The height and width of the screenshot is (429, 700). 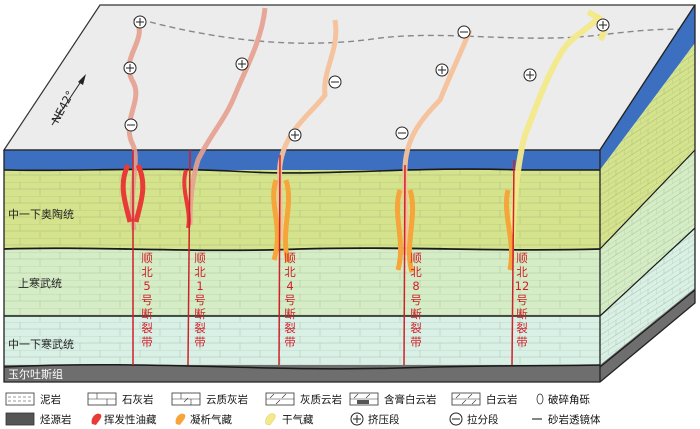 What do you see at coordinates (38, 419) in the screenshot?
I see `legend-item-source-rock: 烃源岩` at bounding box center [38, 419].